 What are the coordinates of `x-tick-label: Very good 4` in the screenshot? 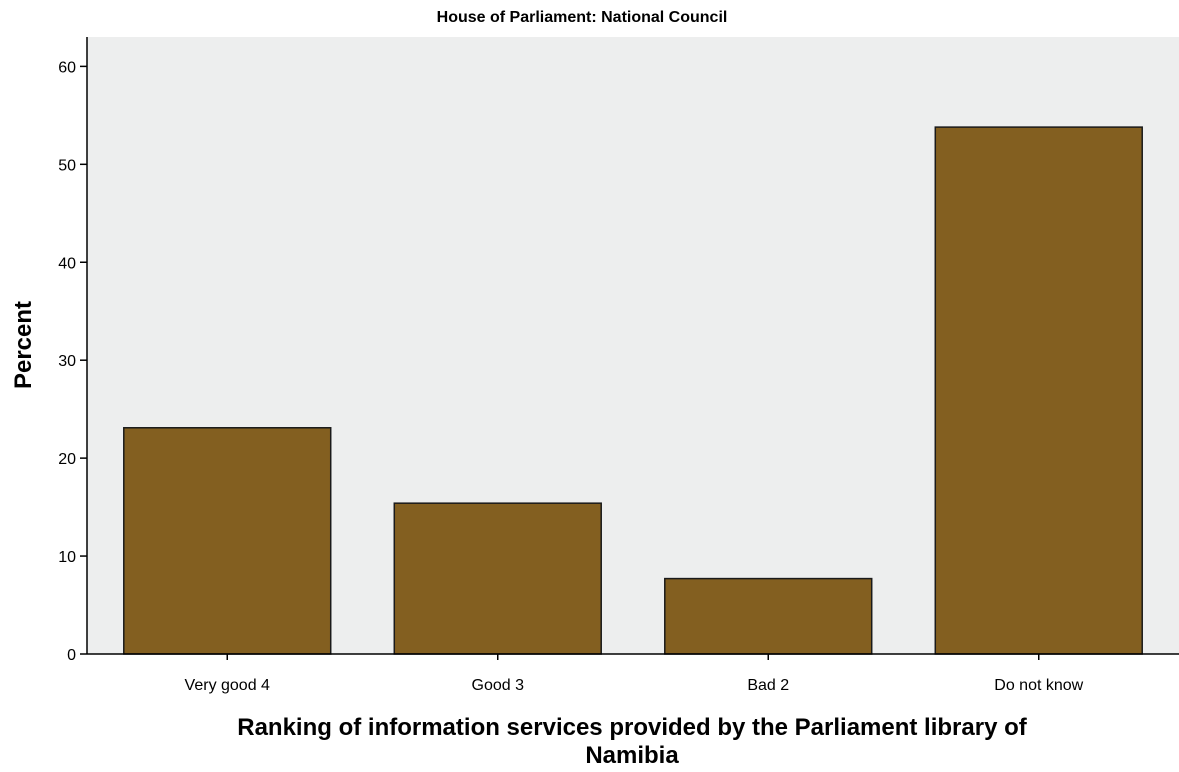 It's located at (228, 685).